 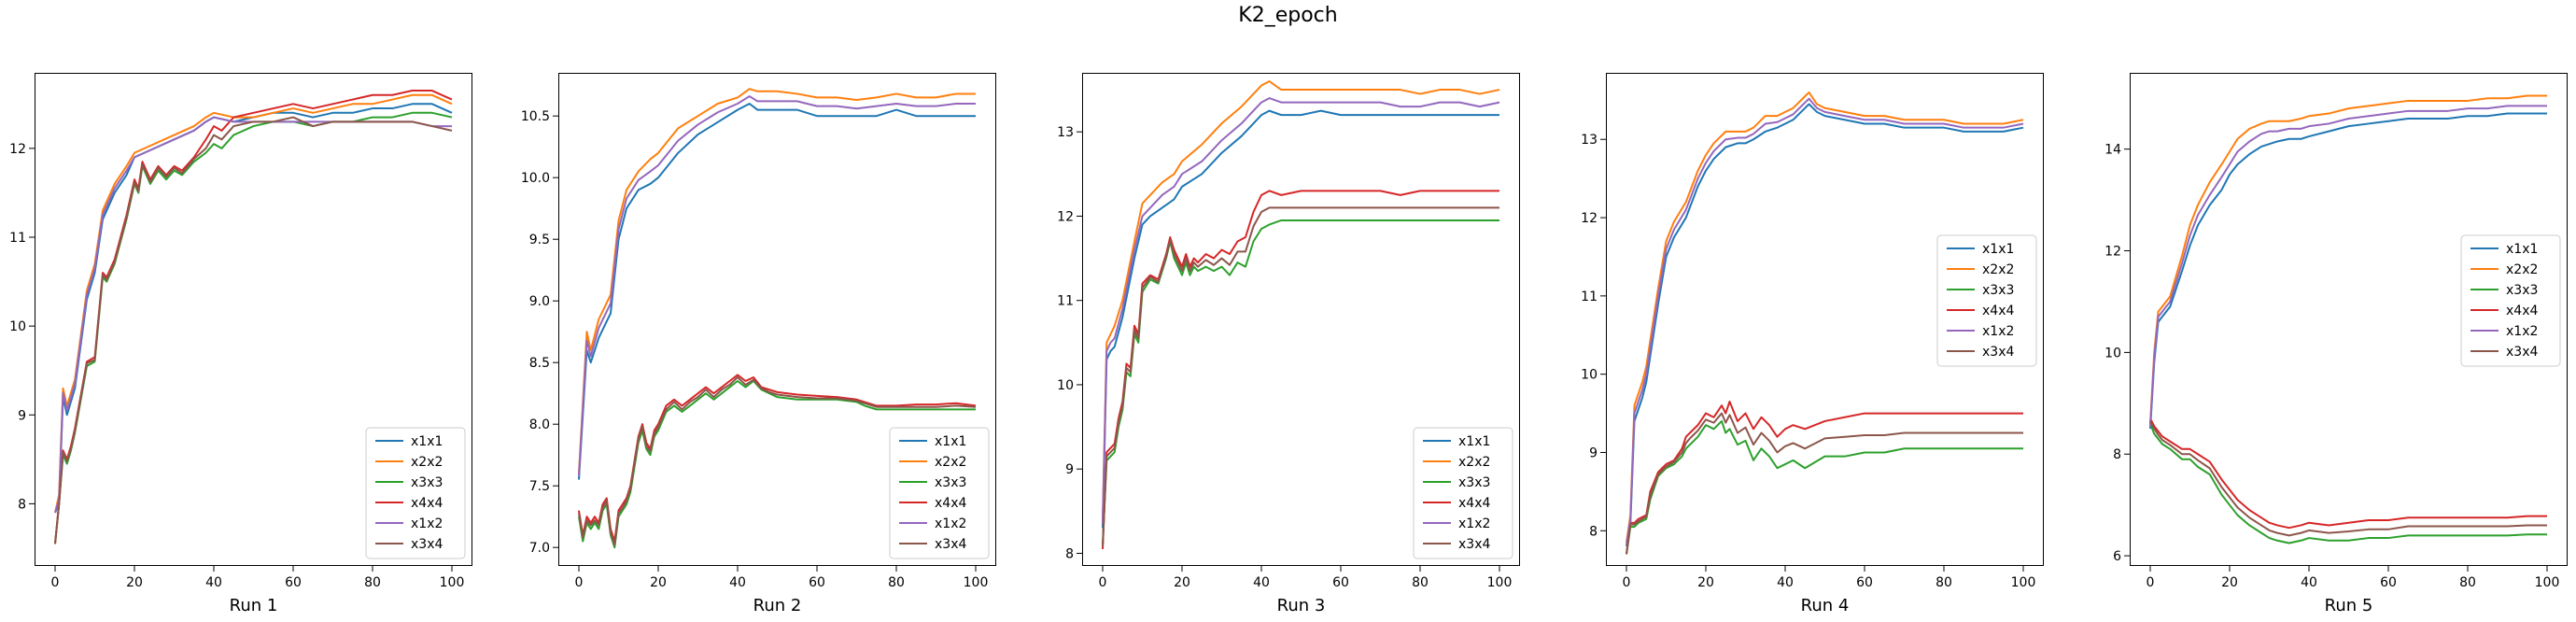 What do you see at coordinates (777, 605) in the screenshot?
I see `x-axis-label: Run 2` at bounding box center [777, 605].